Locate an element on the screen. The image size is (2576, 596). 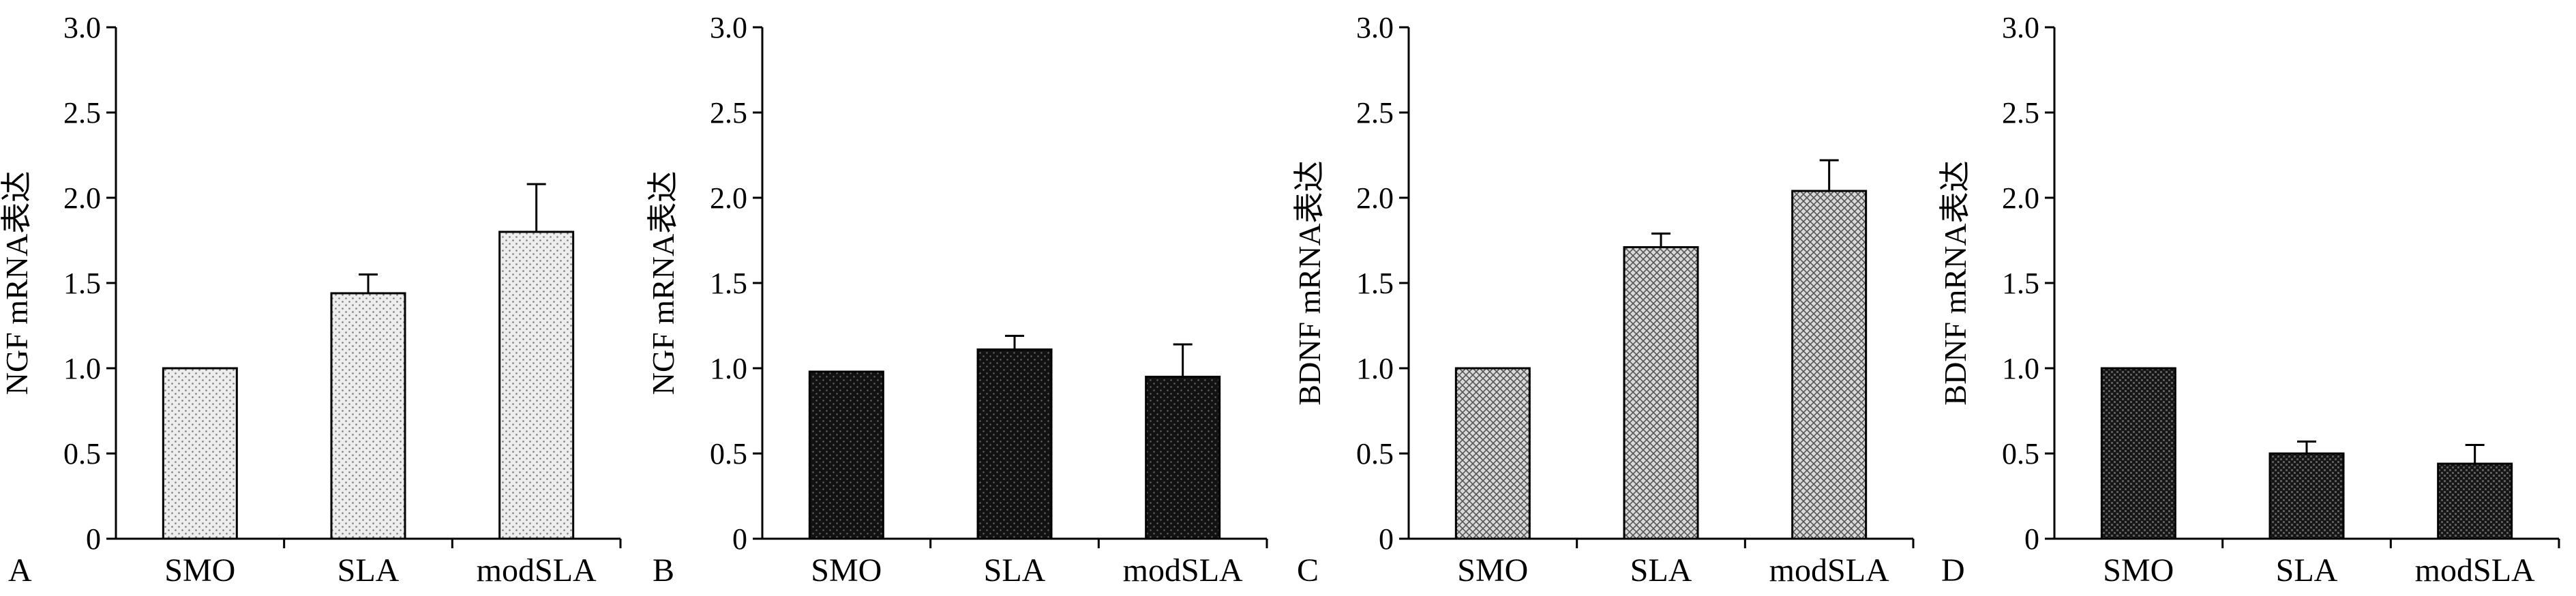
panel-label: B is located at coordinates (663, 570).